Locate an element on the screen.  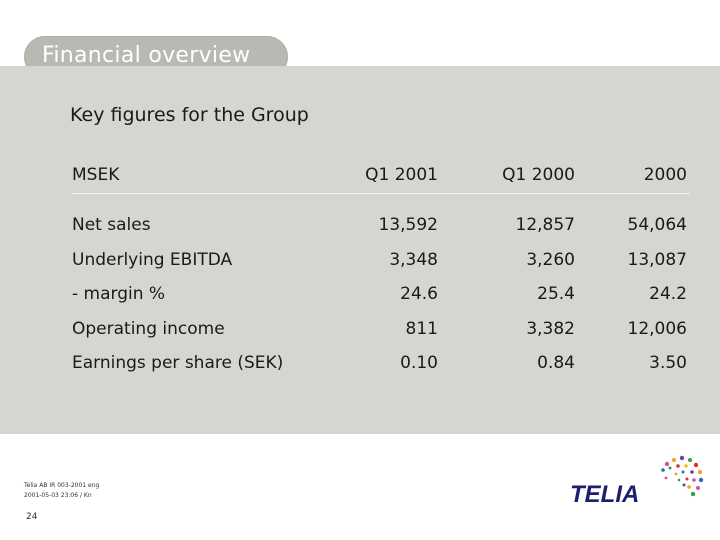
cell-q1-2001: 811 is located at coordinates (421, 329).